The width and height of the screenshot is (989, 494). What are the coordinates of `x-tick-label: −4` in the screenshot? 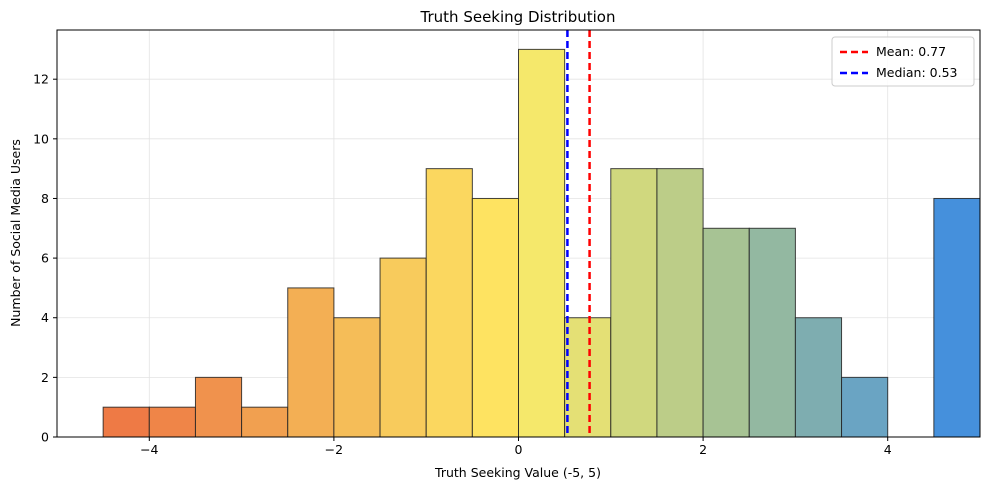 It's located at (149, 449).